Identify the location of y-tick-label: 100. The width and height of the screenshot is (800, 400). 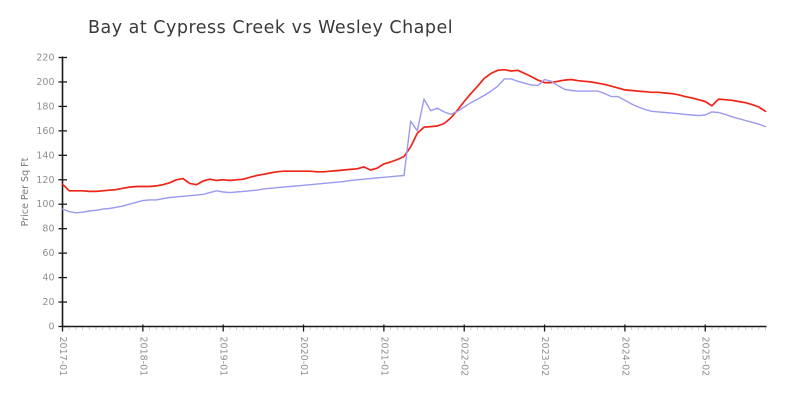
(45, 204).